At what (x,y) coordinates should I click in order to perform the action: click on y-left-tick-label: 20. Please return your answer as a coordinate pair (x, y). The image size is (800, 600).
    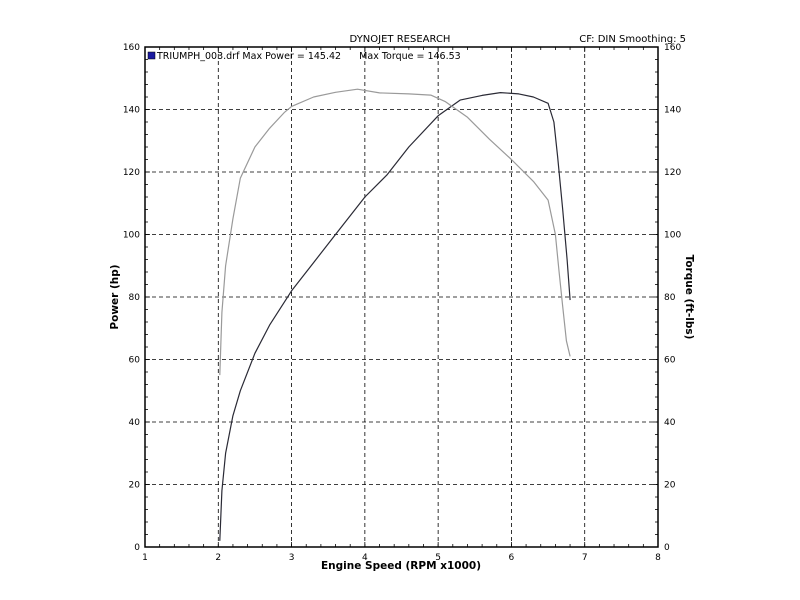
    Looking at the image, I should click on (135, 486).